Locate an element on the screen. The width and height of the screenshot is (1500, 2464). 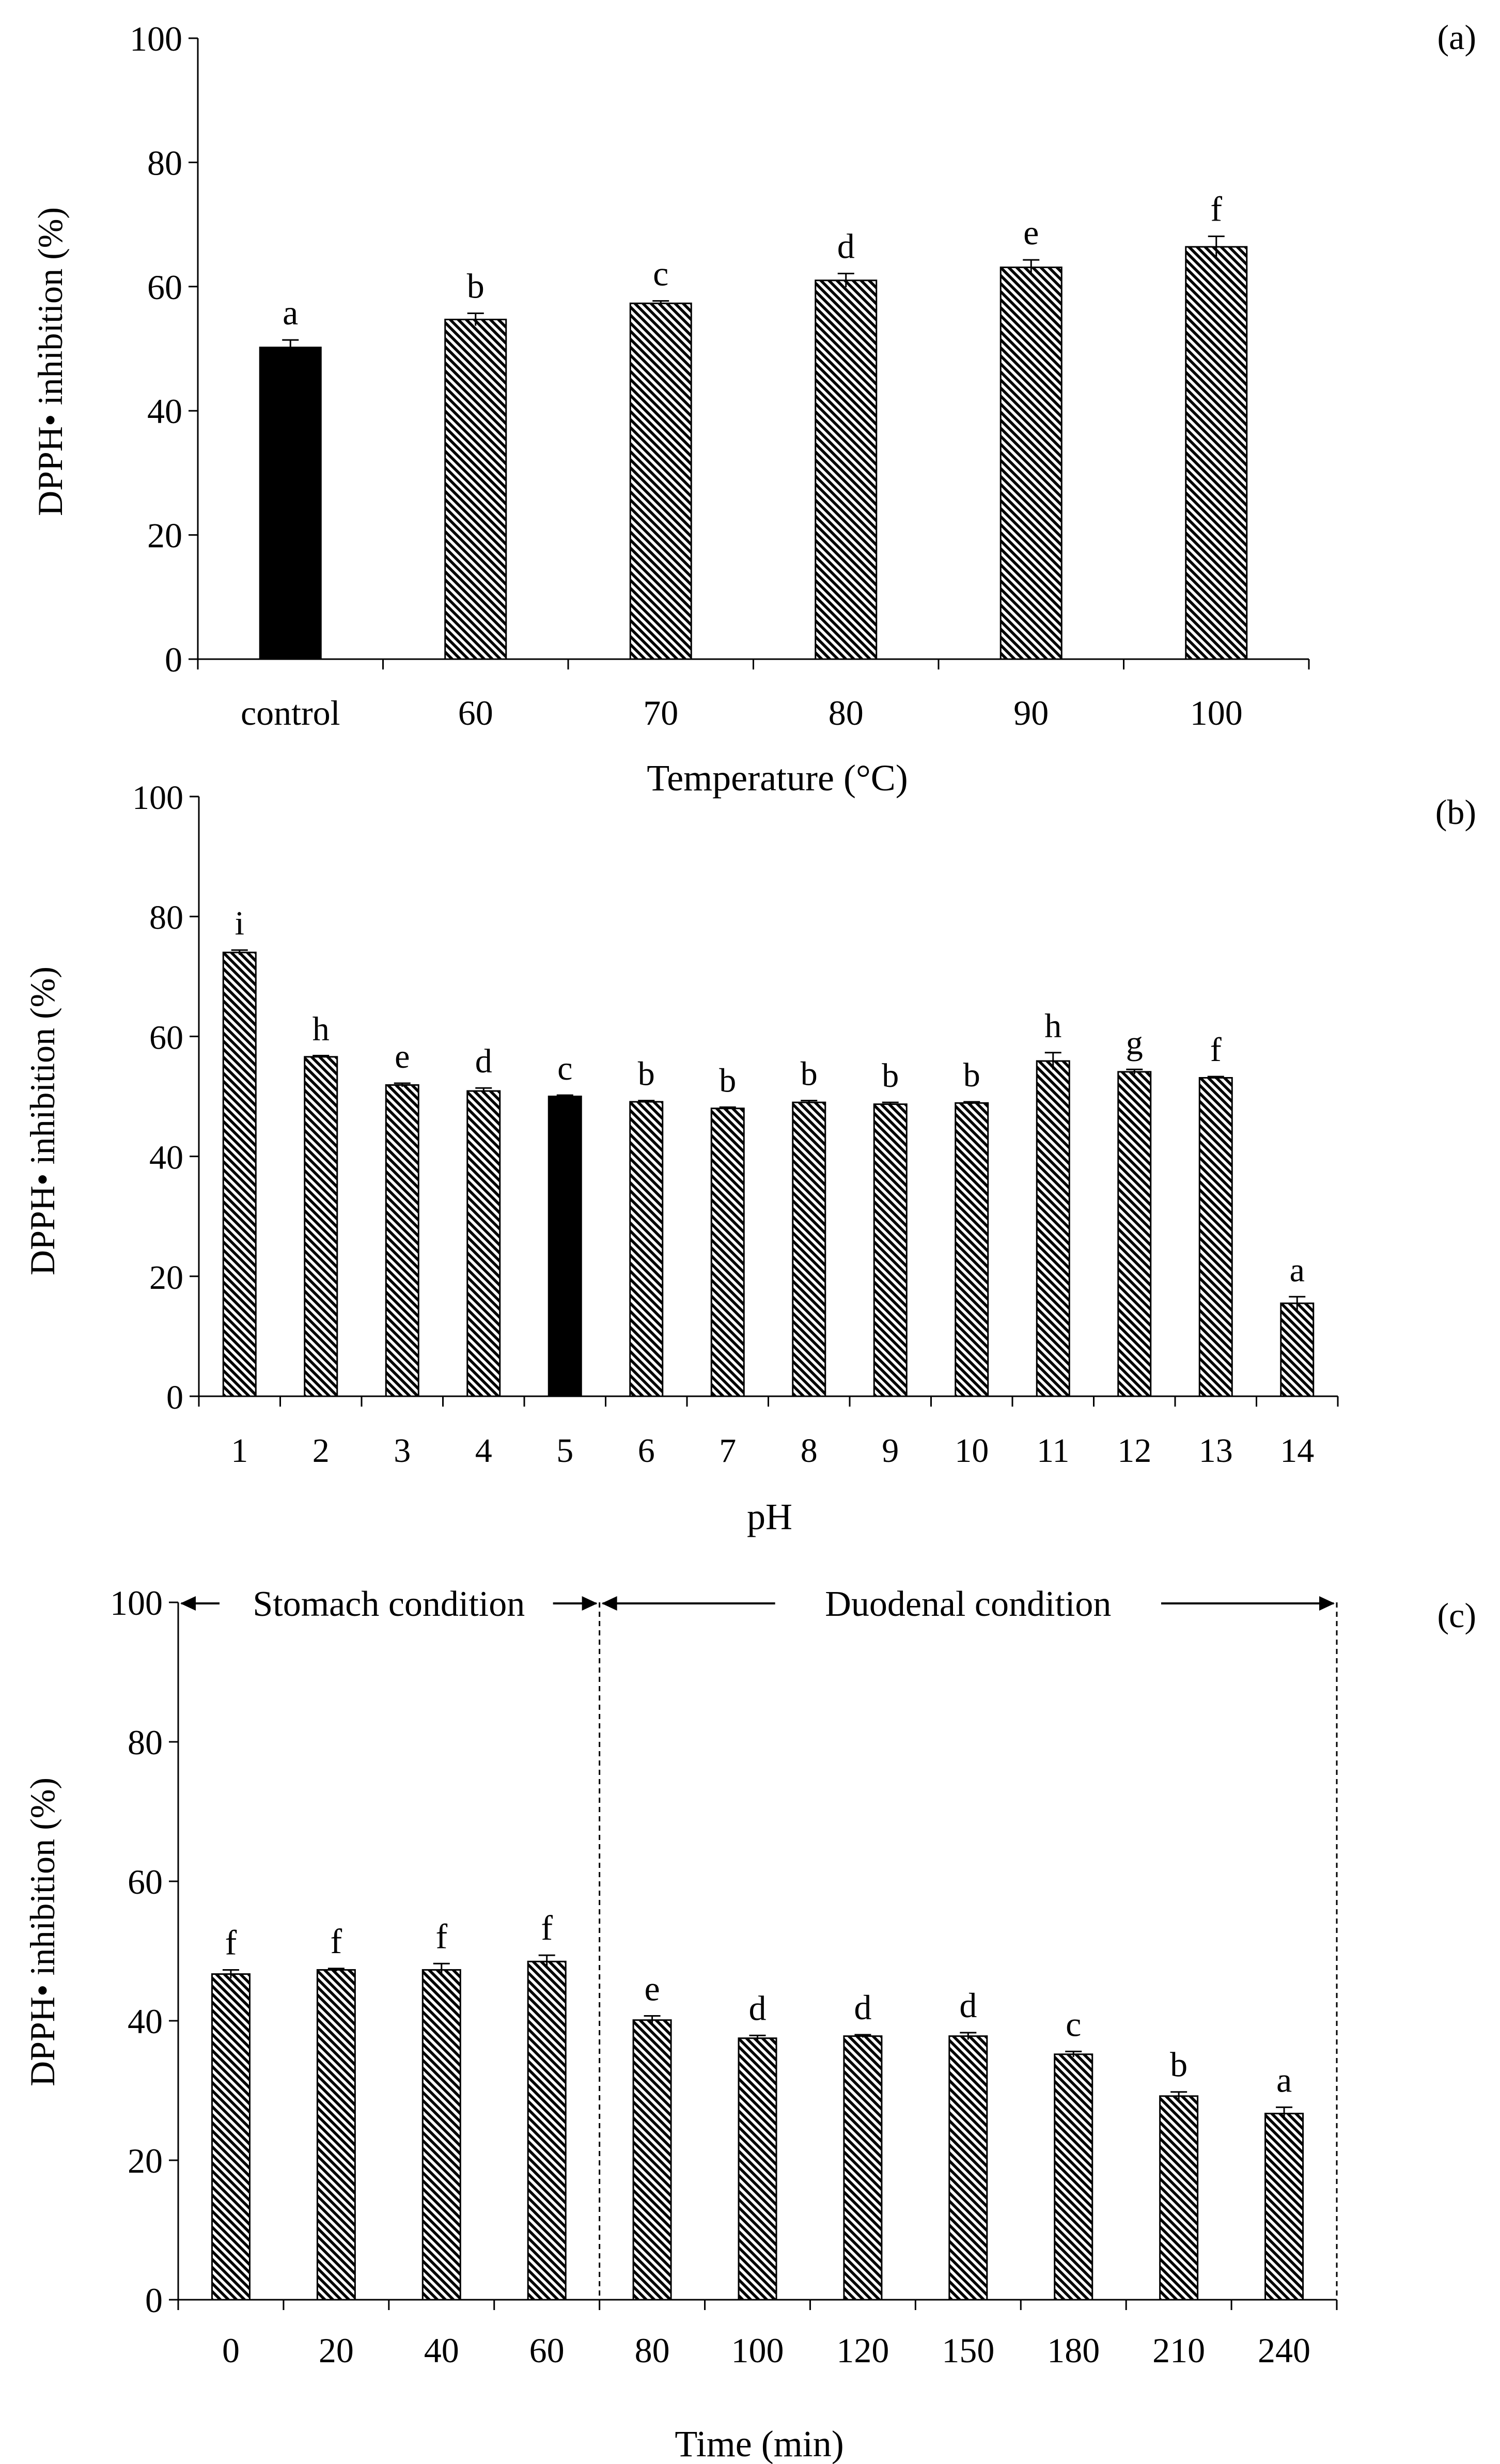
x-tick-label: 20 is located at coordinates (336, 2351).